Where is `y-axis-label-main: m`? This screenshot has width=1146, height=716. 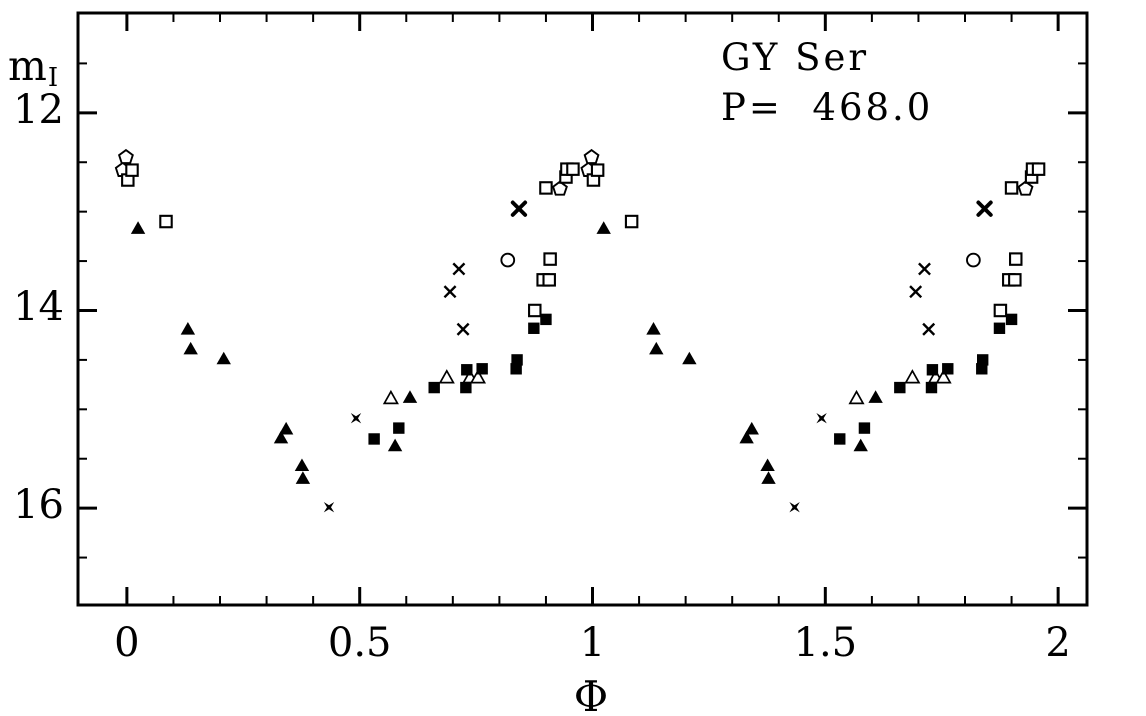
y-axis-label-main: m is located at coordinates (28, 66).